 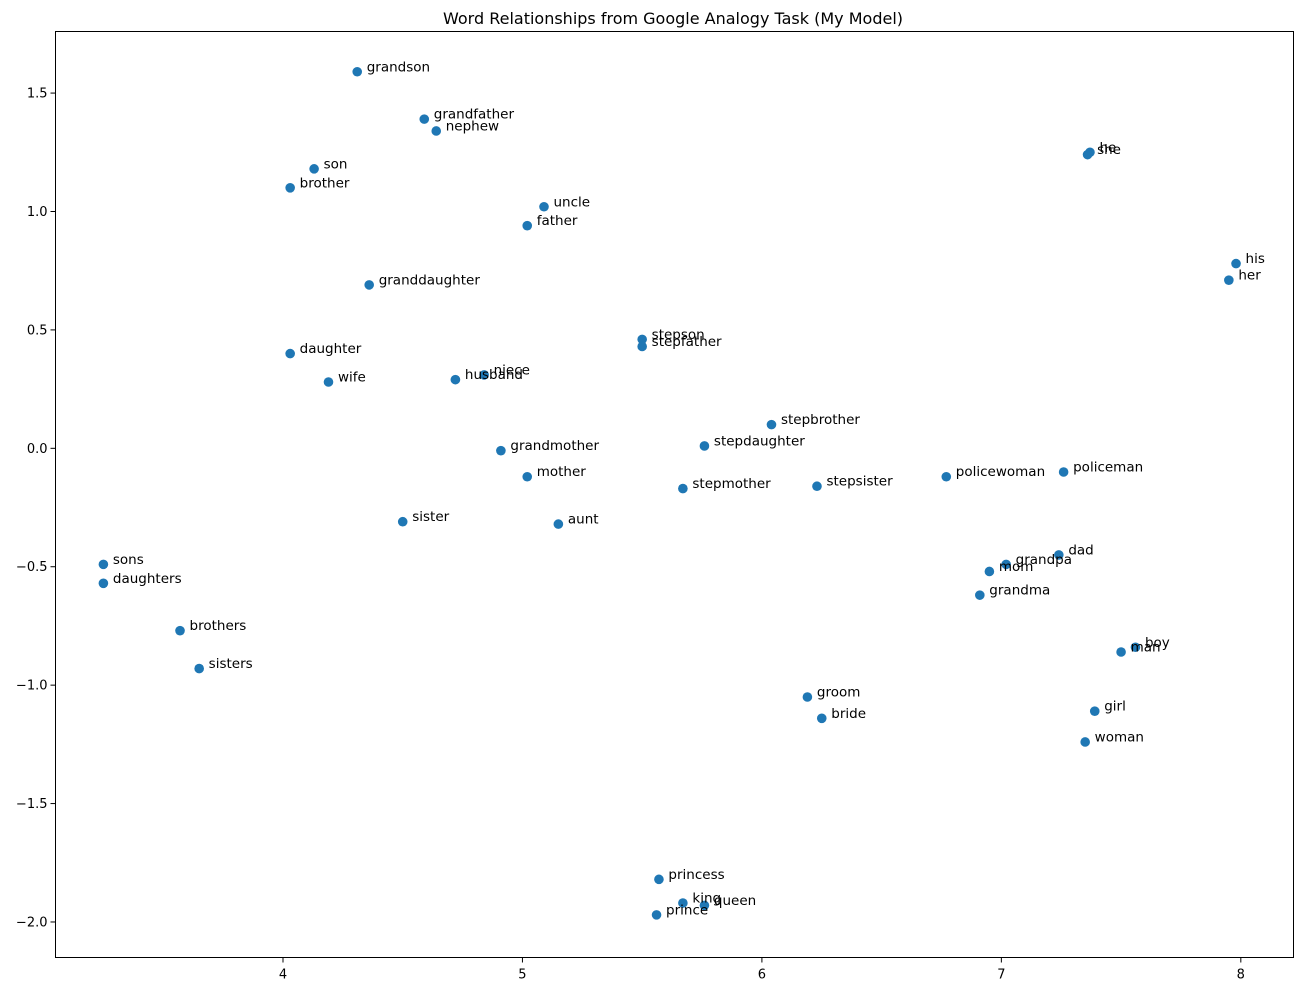 I want to click on y-tick-label: −1.0, so click(x=32, y=686).